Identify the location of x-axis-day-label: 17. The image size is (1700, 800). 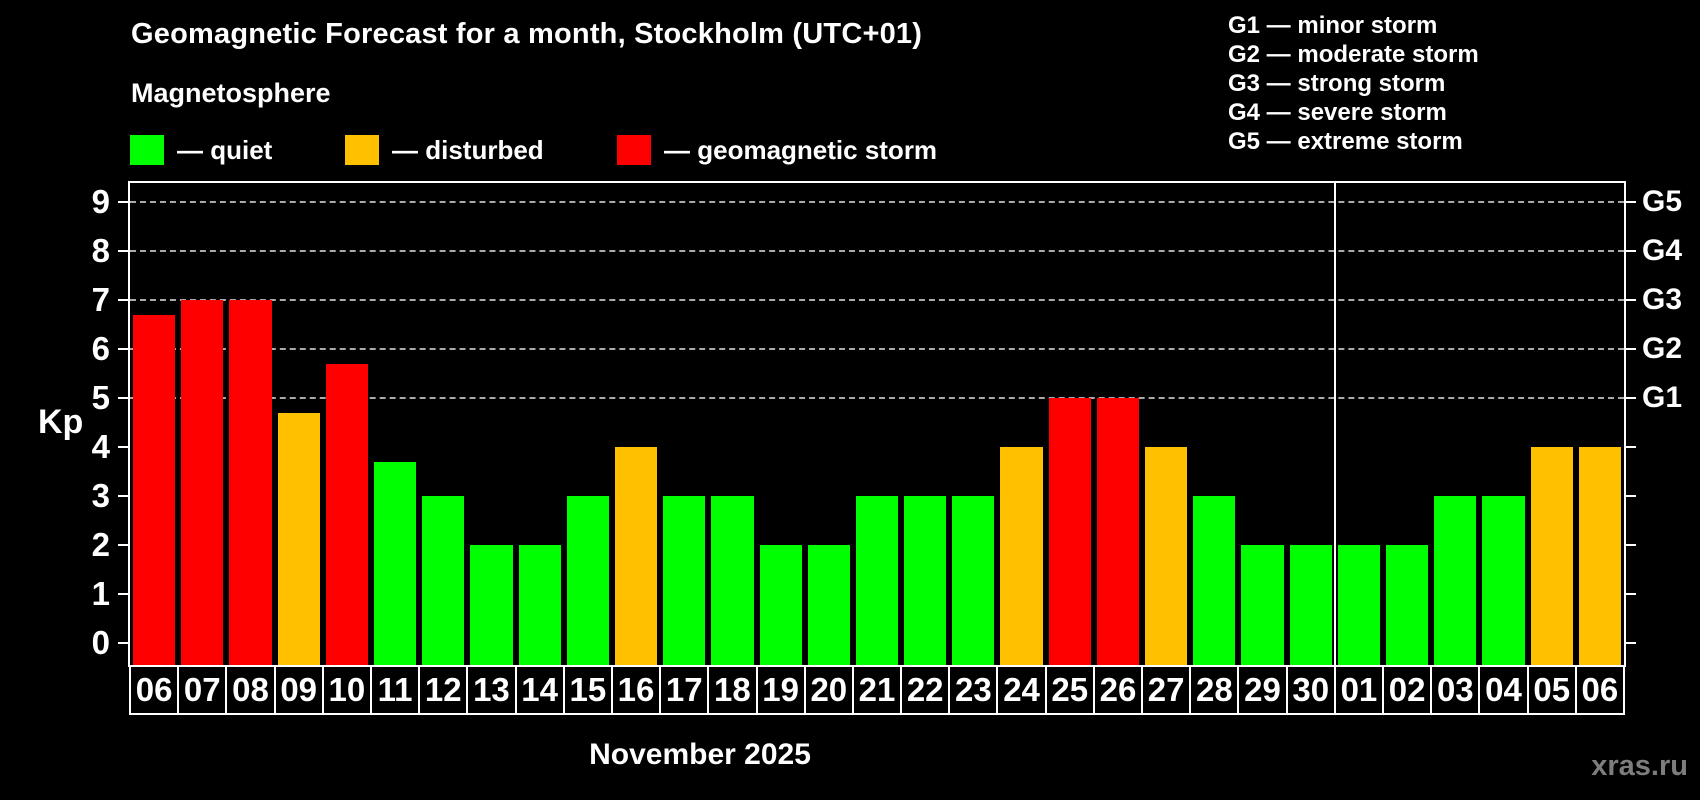
(684, 690).